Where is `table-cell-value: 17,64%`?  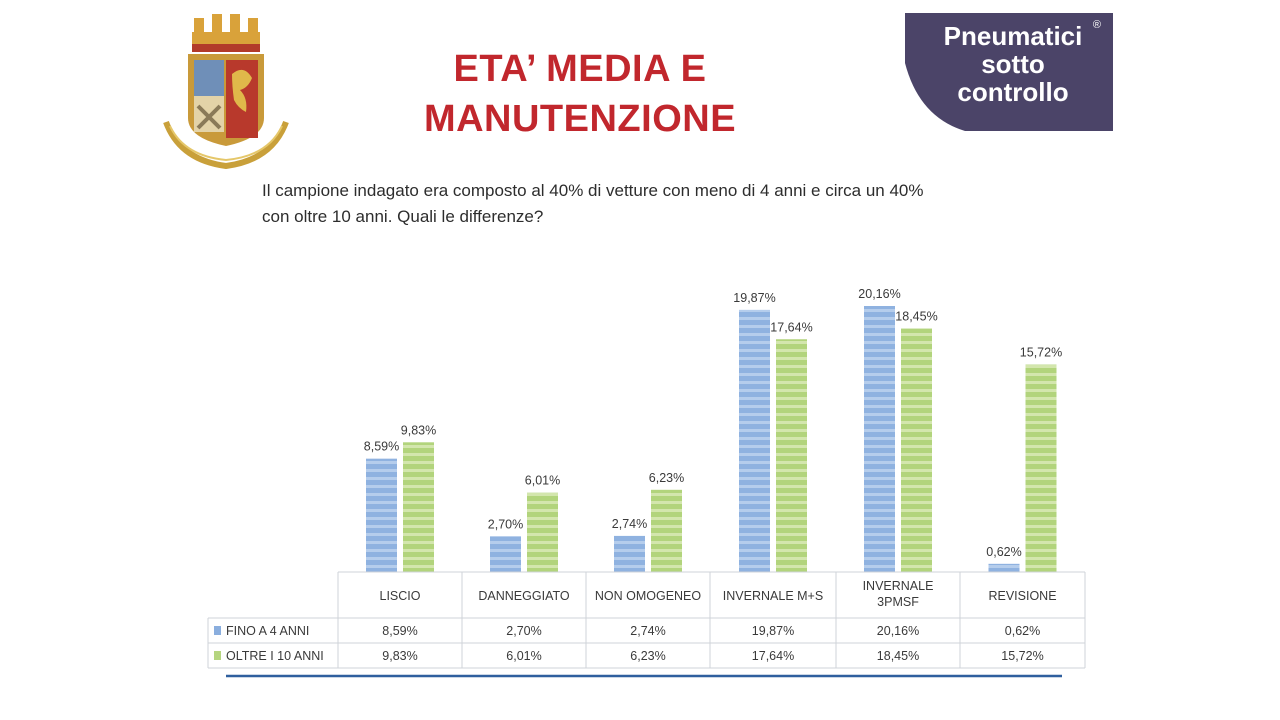
table-cell-value: 17,64% is located at coordinates (773, 656).